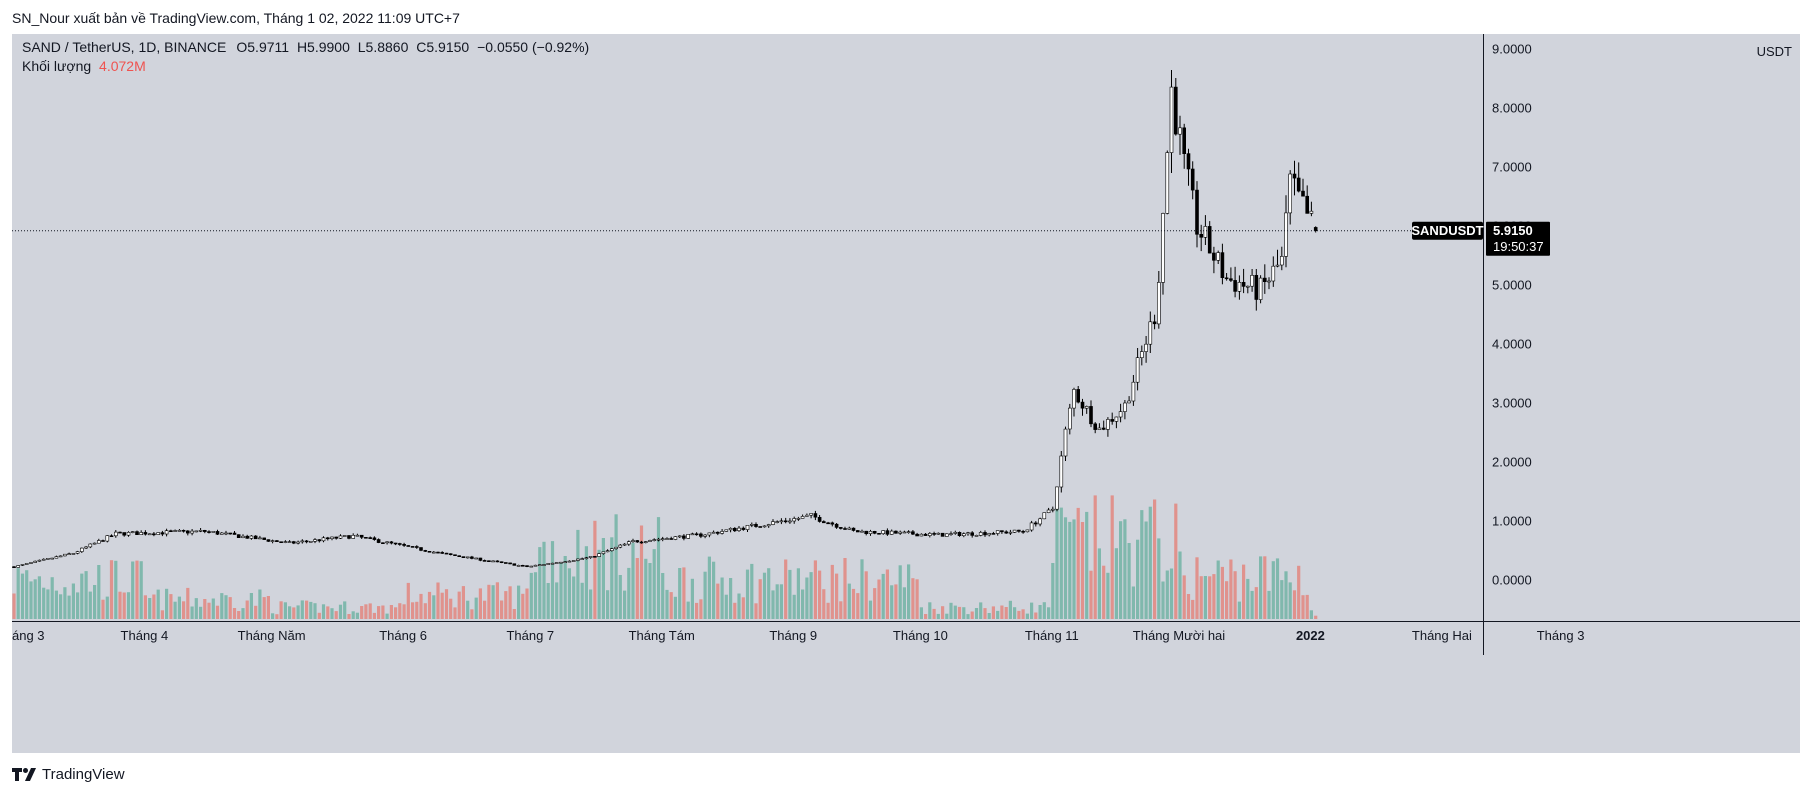  I want to click on price-scale-label: 7.0000, so click(1512, 167).